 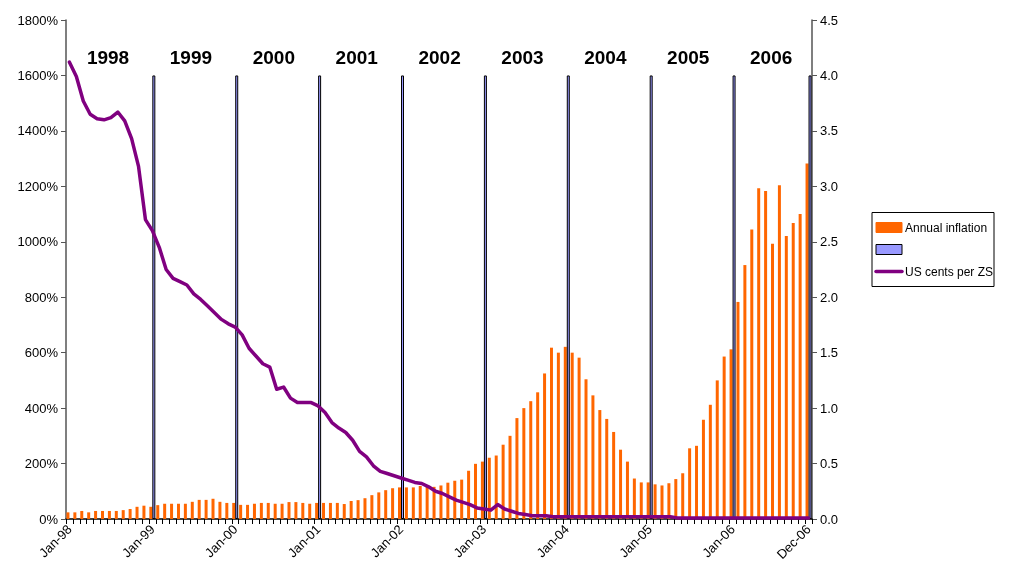 What do you see at coordinates (41, 464) in the screenshot?
I see `y-tick-label: 200%` at bounding box center [41, 464].